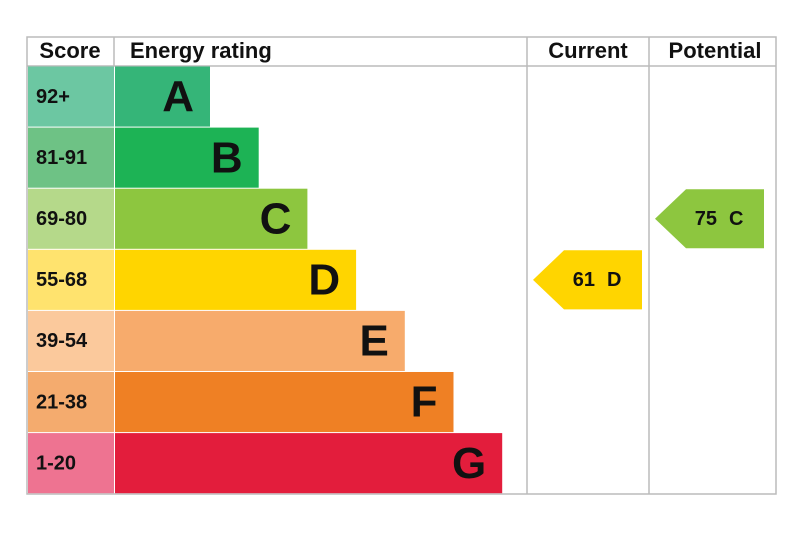 This screenshot has width=800, height=533. Describe the element at coordinates (62, 341) in the screenshot. I see `score-label: 39-54` at that location.